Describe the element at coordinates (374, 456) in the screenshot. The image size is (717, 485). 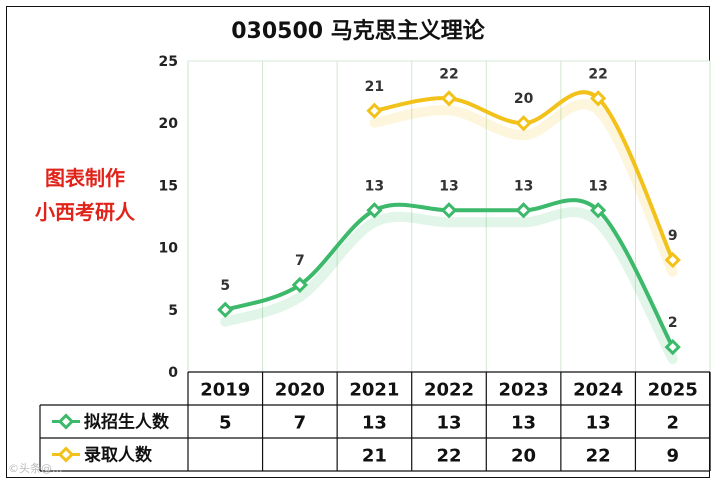
I see `table-cell-2: 21` at that location.